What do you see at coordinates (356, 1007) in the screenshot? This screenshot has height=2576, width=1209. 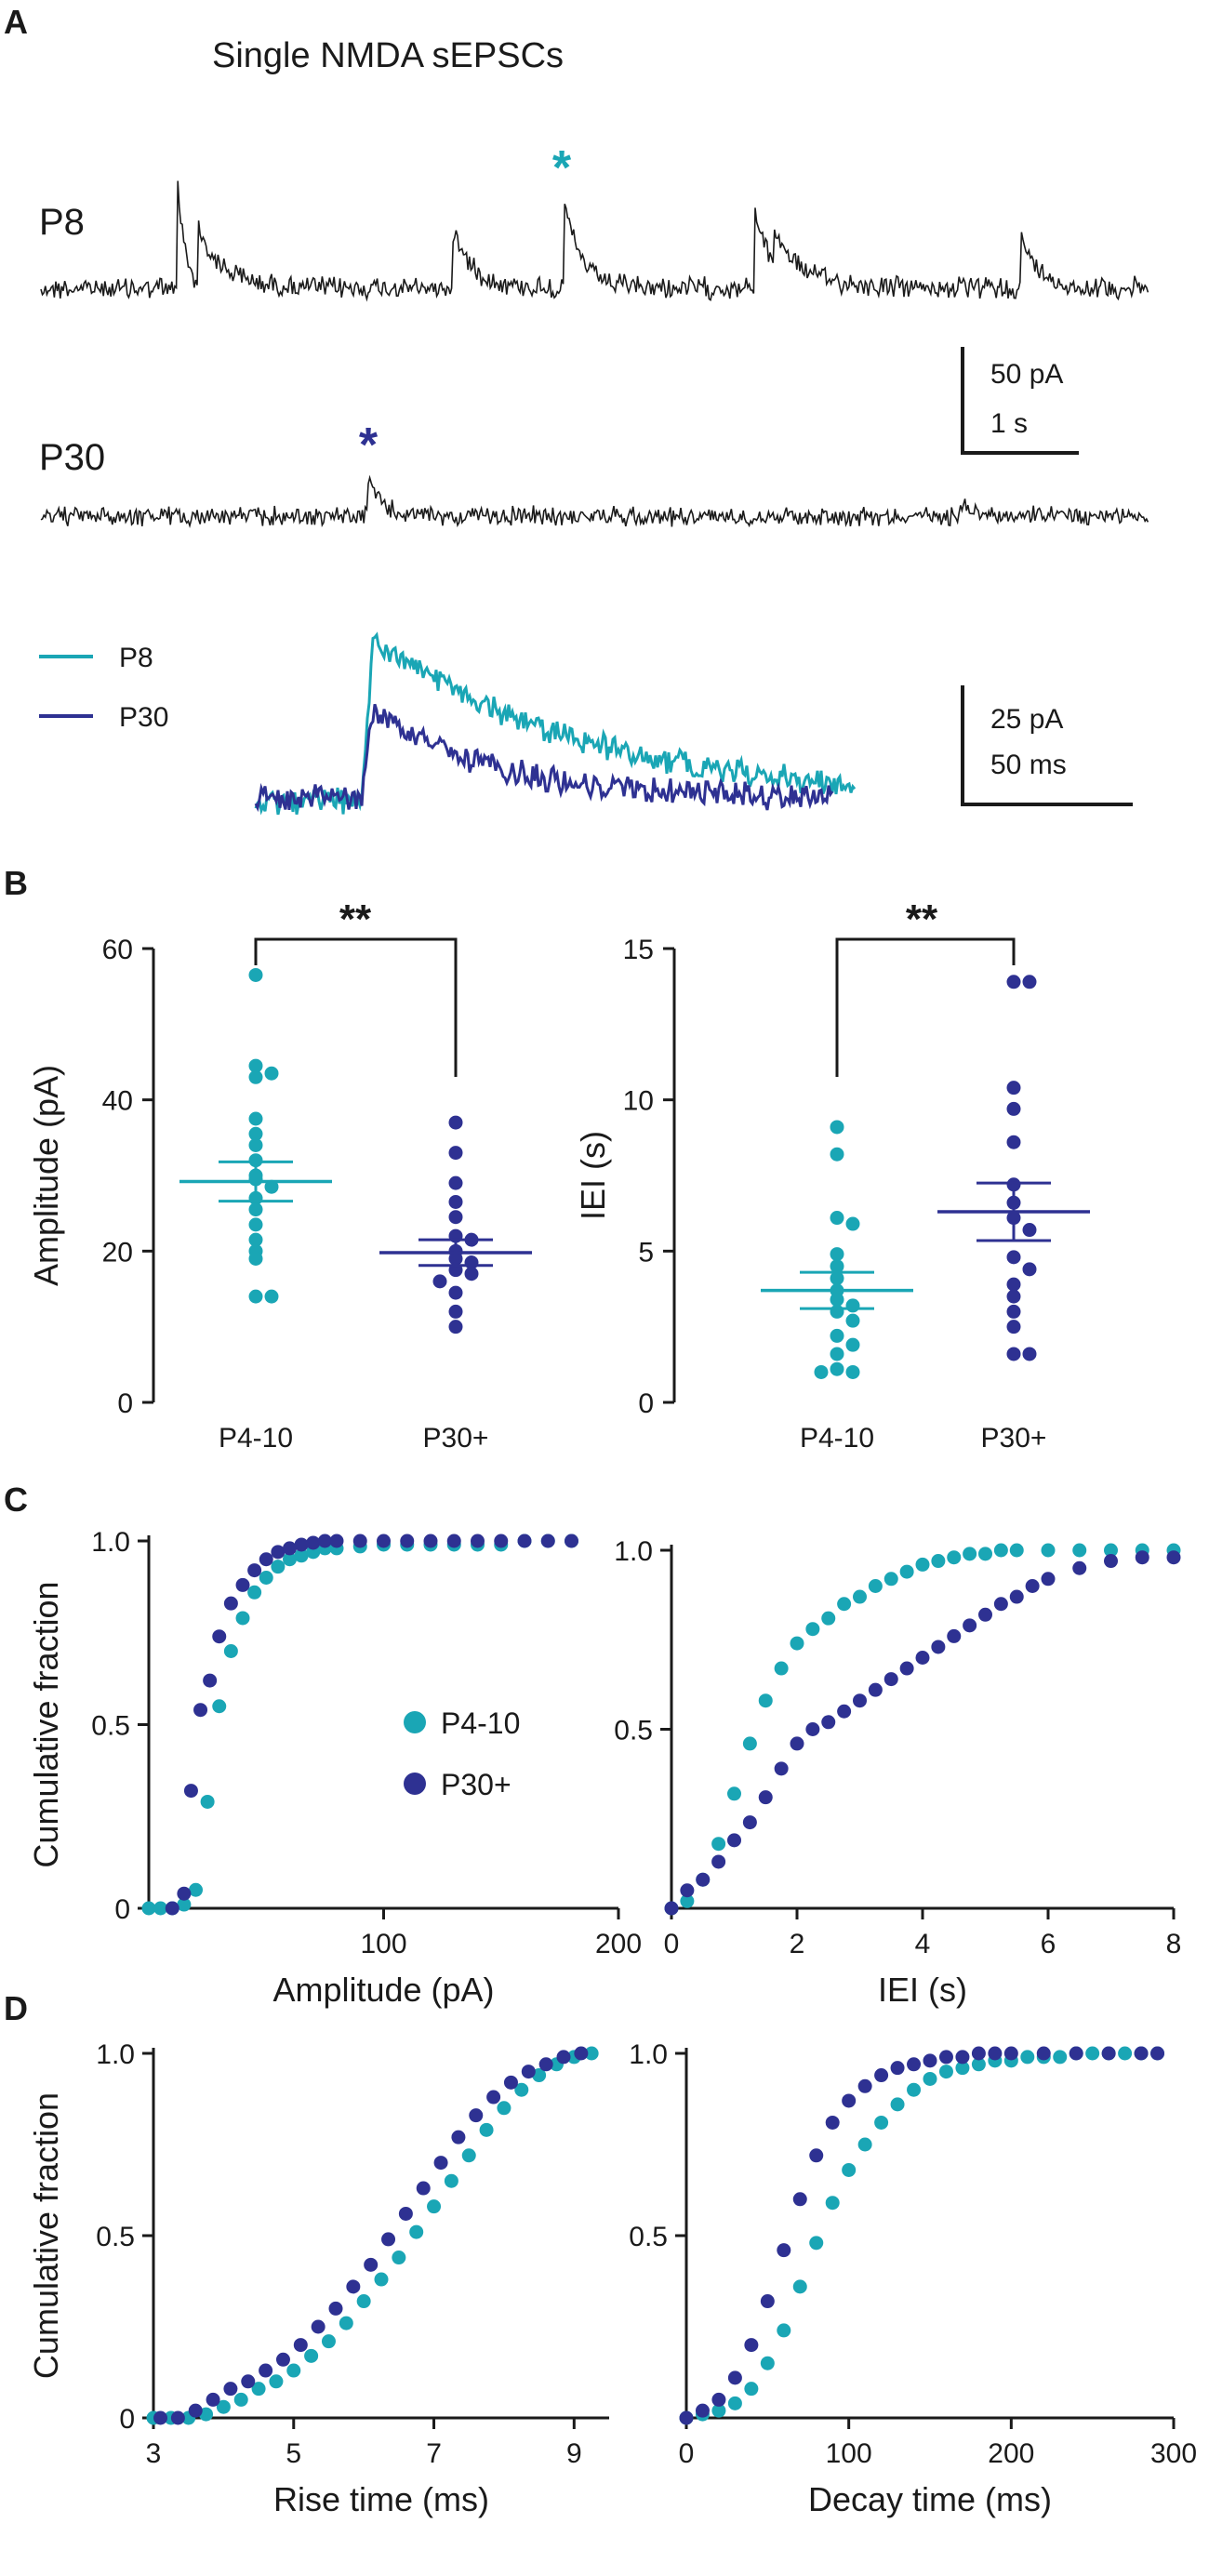 I see `significance-bracket` at bounding box center [356, 1007].